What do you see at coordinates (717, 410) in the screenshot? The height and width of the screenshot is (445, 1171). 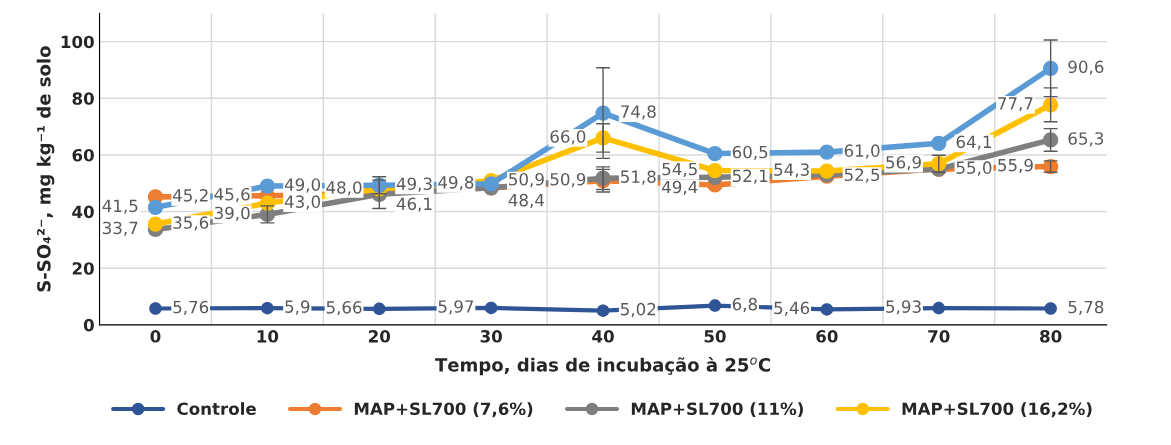 I see `legend-label: MAP+SL700 (11%)` at bounding box center [717, 410].